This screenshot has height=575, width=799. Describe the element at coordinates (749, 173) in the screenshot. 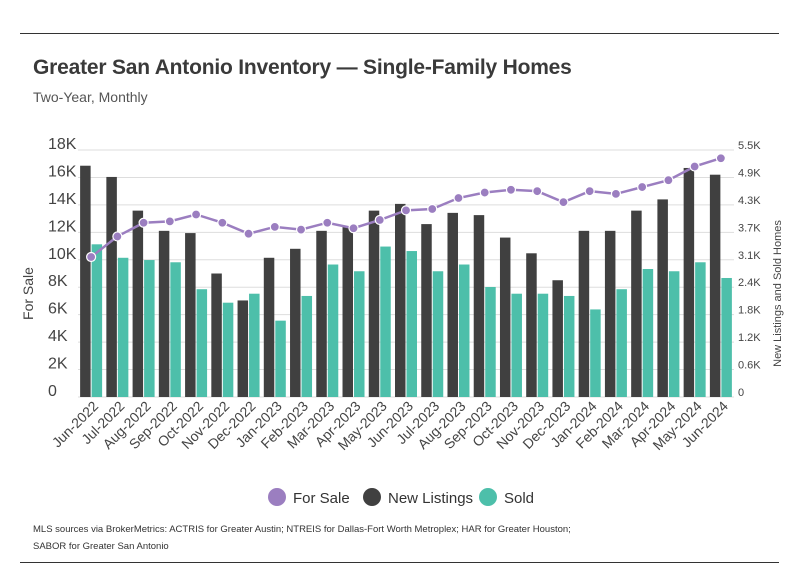

I see `y-right-tick-label: 4.9K` at that location.